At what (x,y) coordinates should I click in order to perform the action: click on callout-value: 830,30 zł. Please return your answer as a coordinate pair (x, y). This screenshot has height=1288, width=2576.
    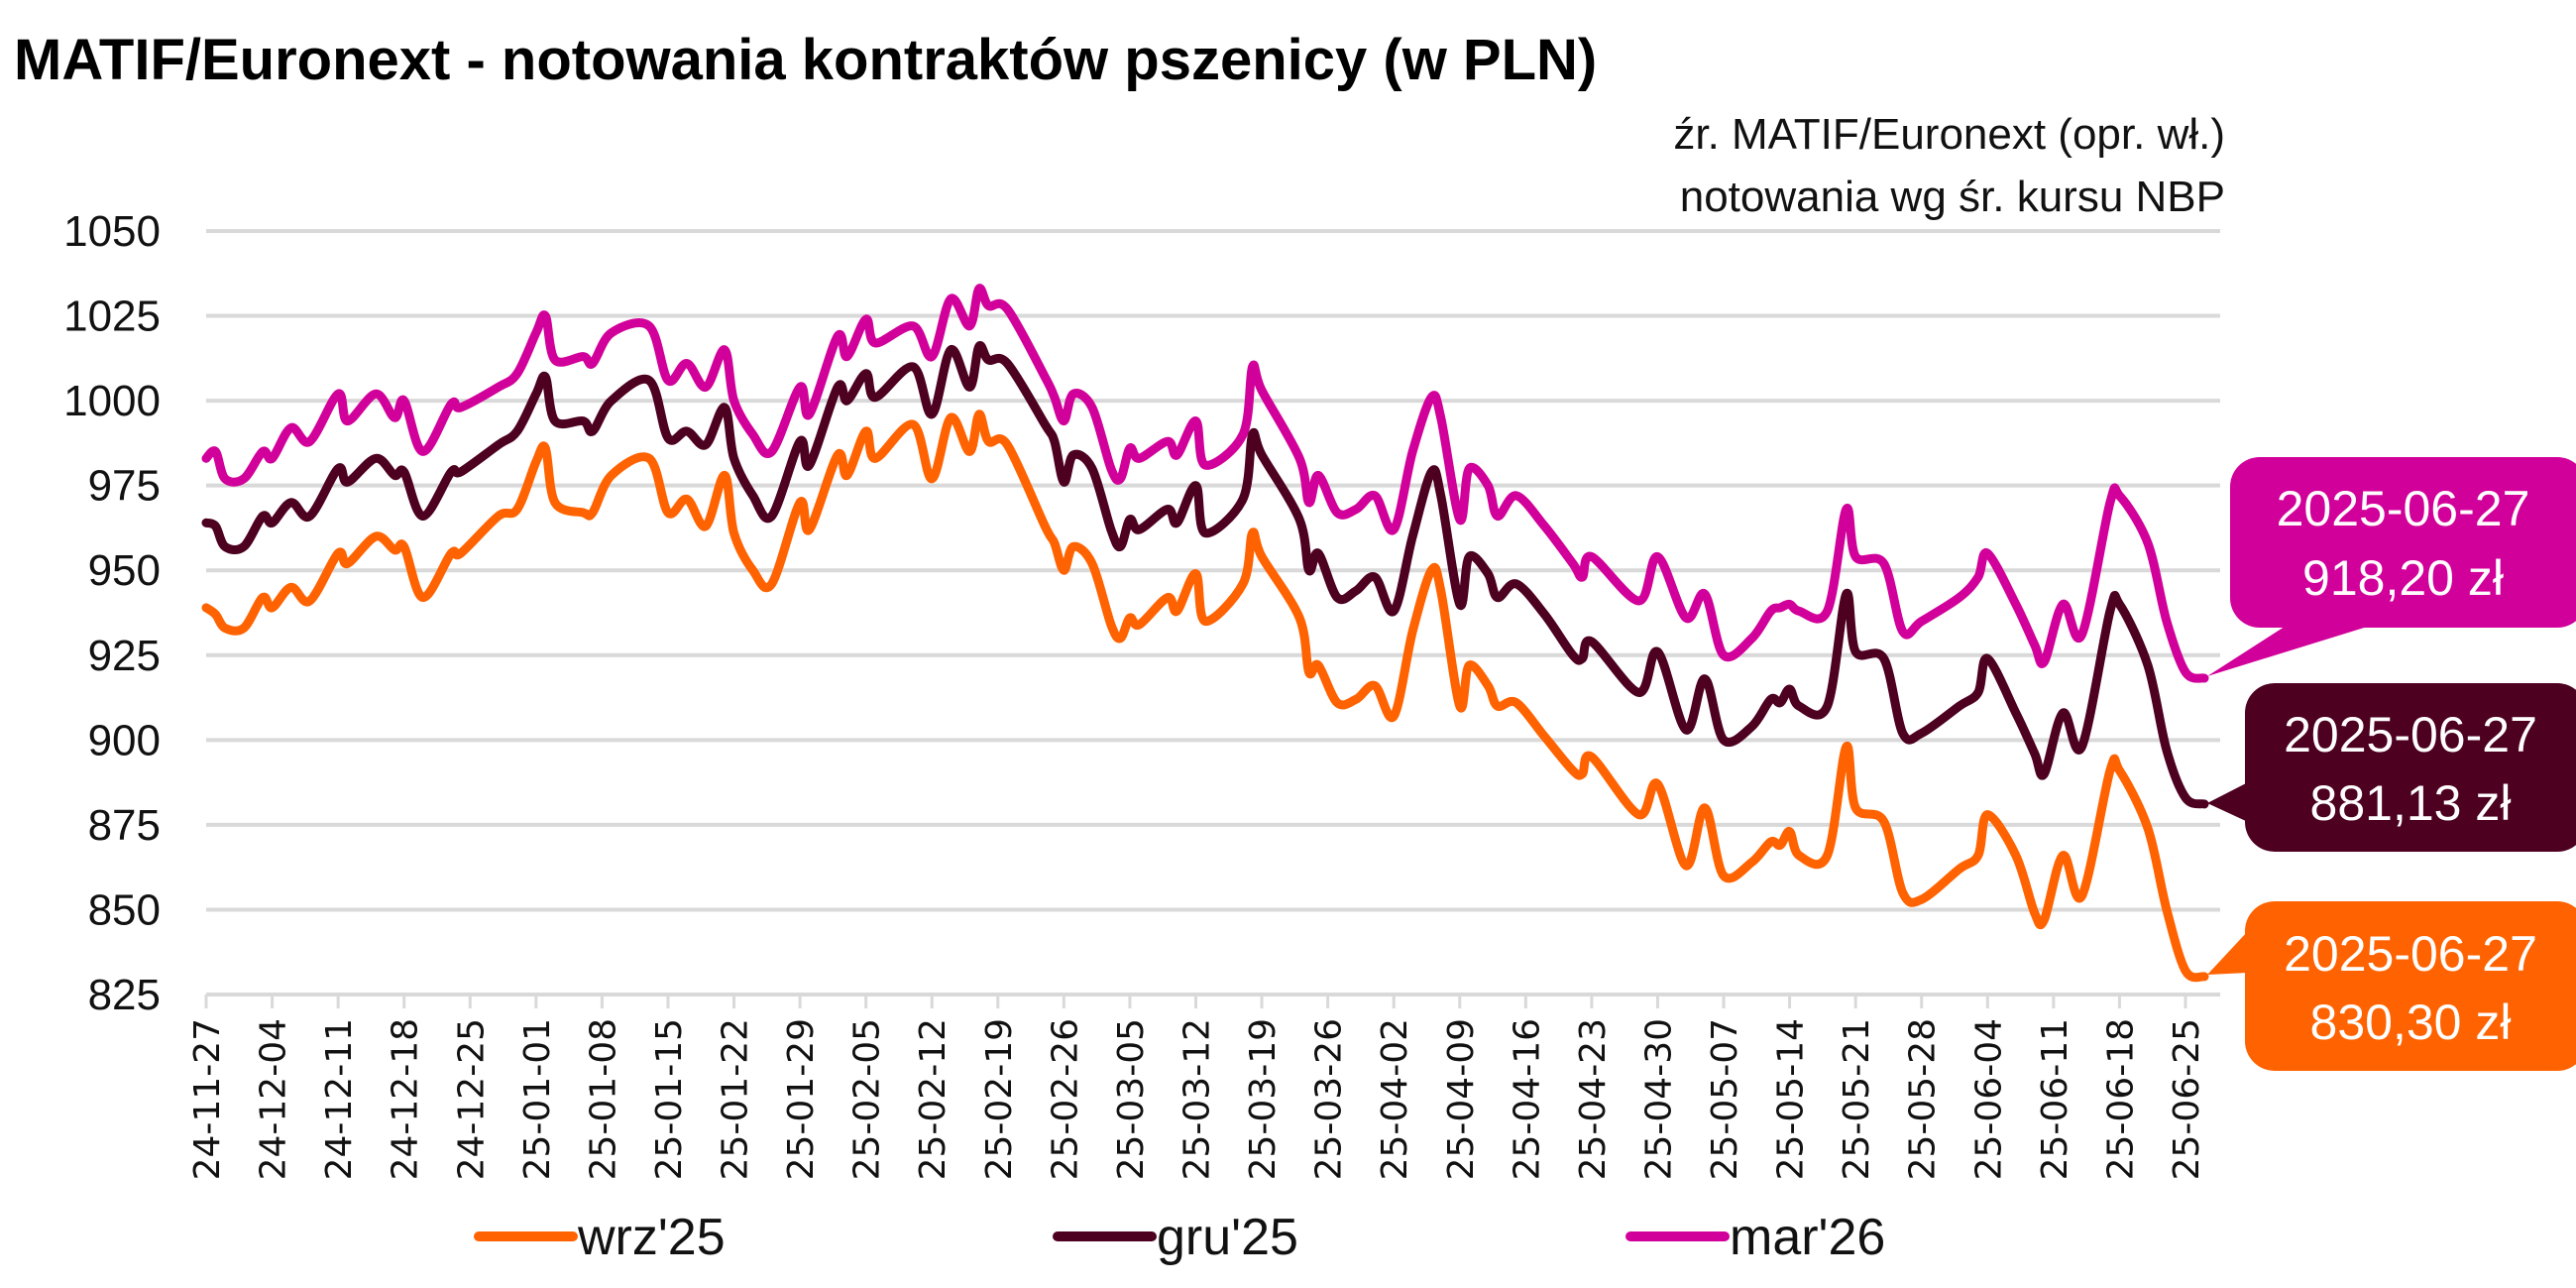
    Looking at the image, I should click on (2411, 1022).